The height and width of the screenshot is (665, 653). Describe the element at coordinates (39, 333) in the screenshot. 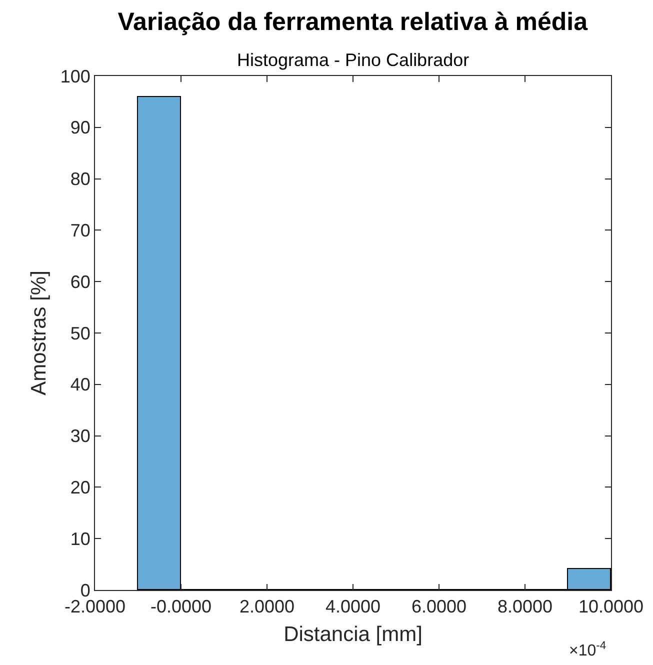

I see `y-axis-title: Amostras [%]` at that location.